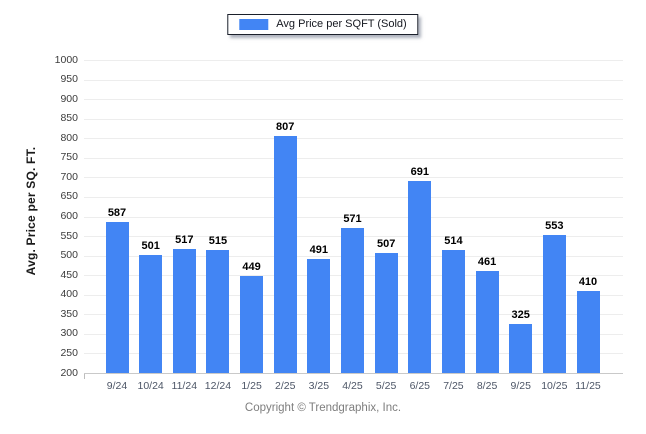  I want to click on bar-value-label: 491, so click(319, 250).